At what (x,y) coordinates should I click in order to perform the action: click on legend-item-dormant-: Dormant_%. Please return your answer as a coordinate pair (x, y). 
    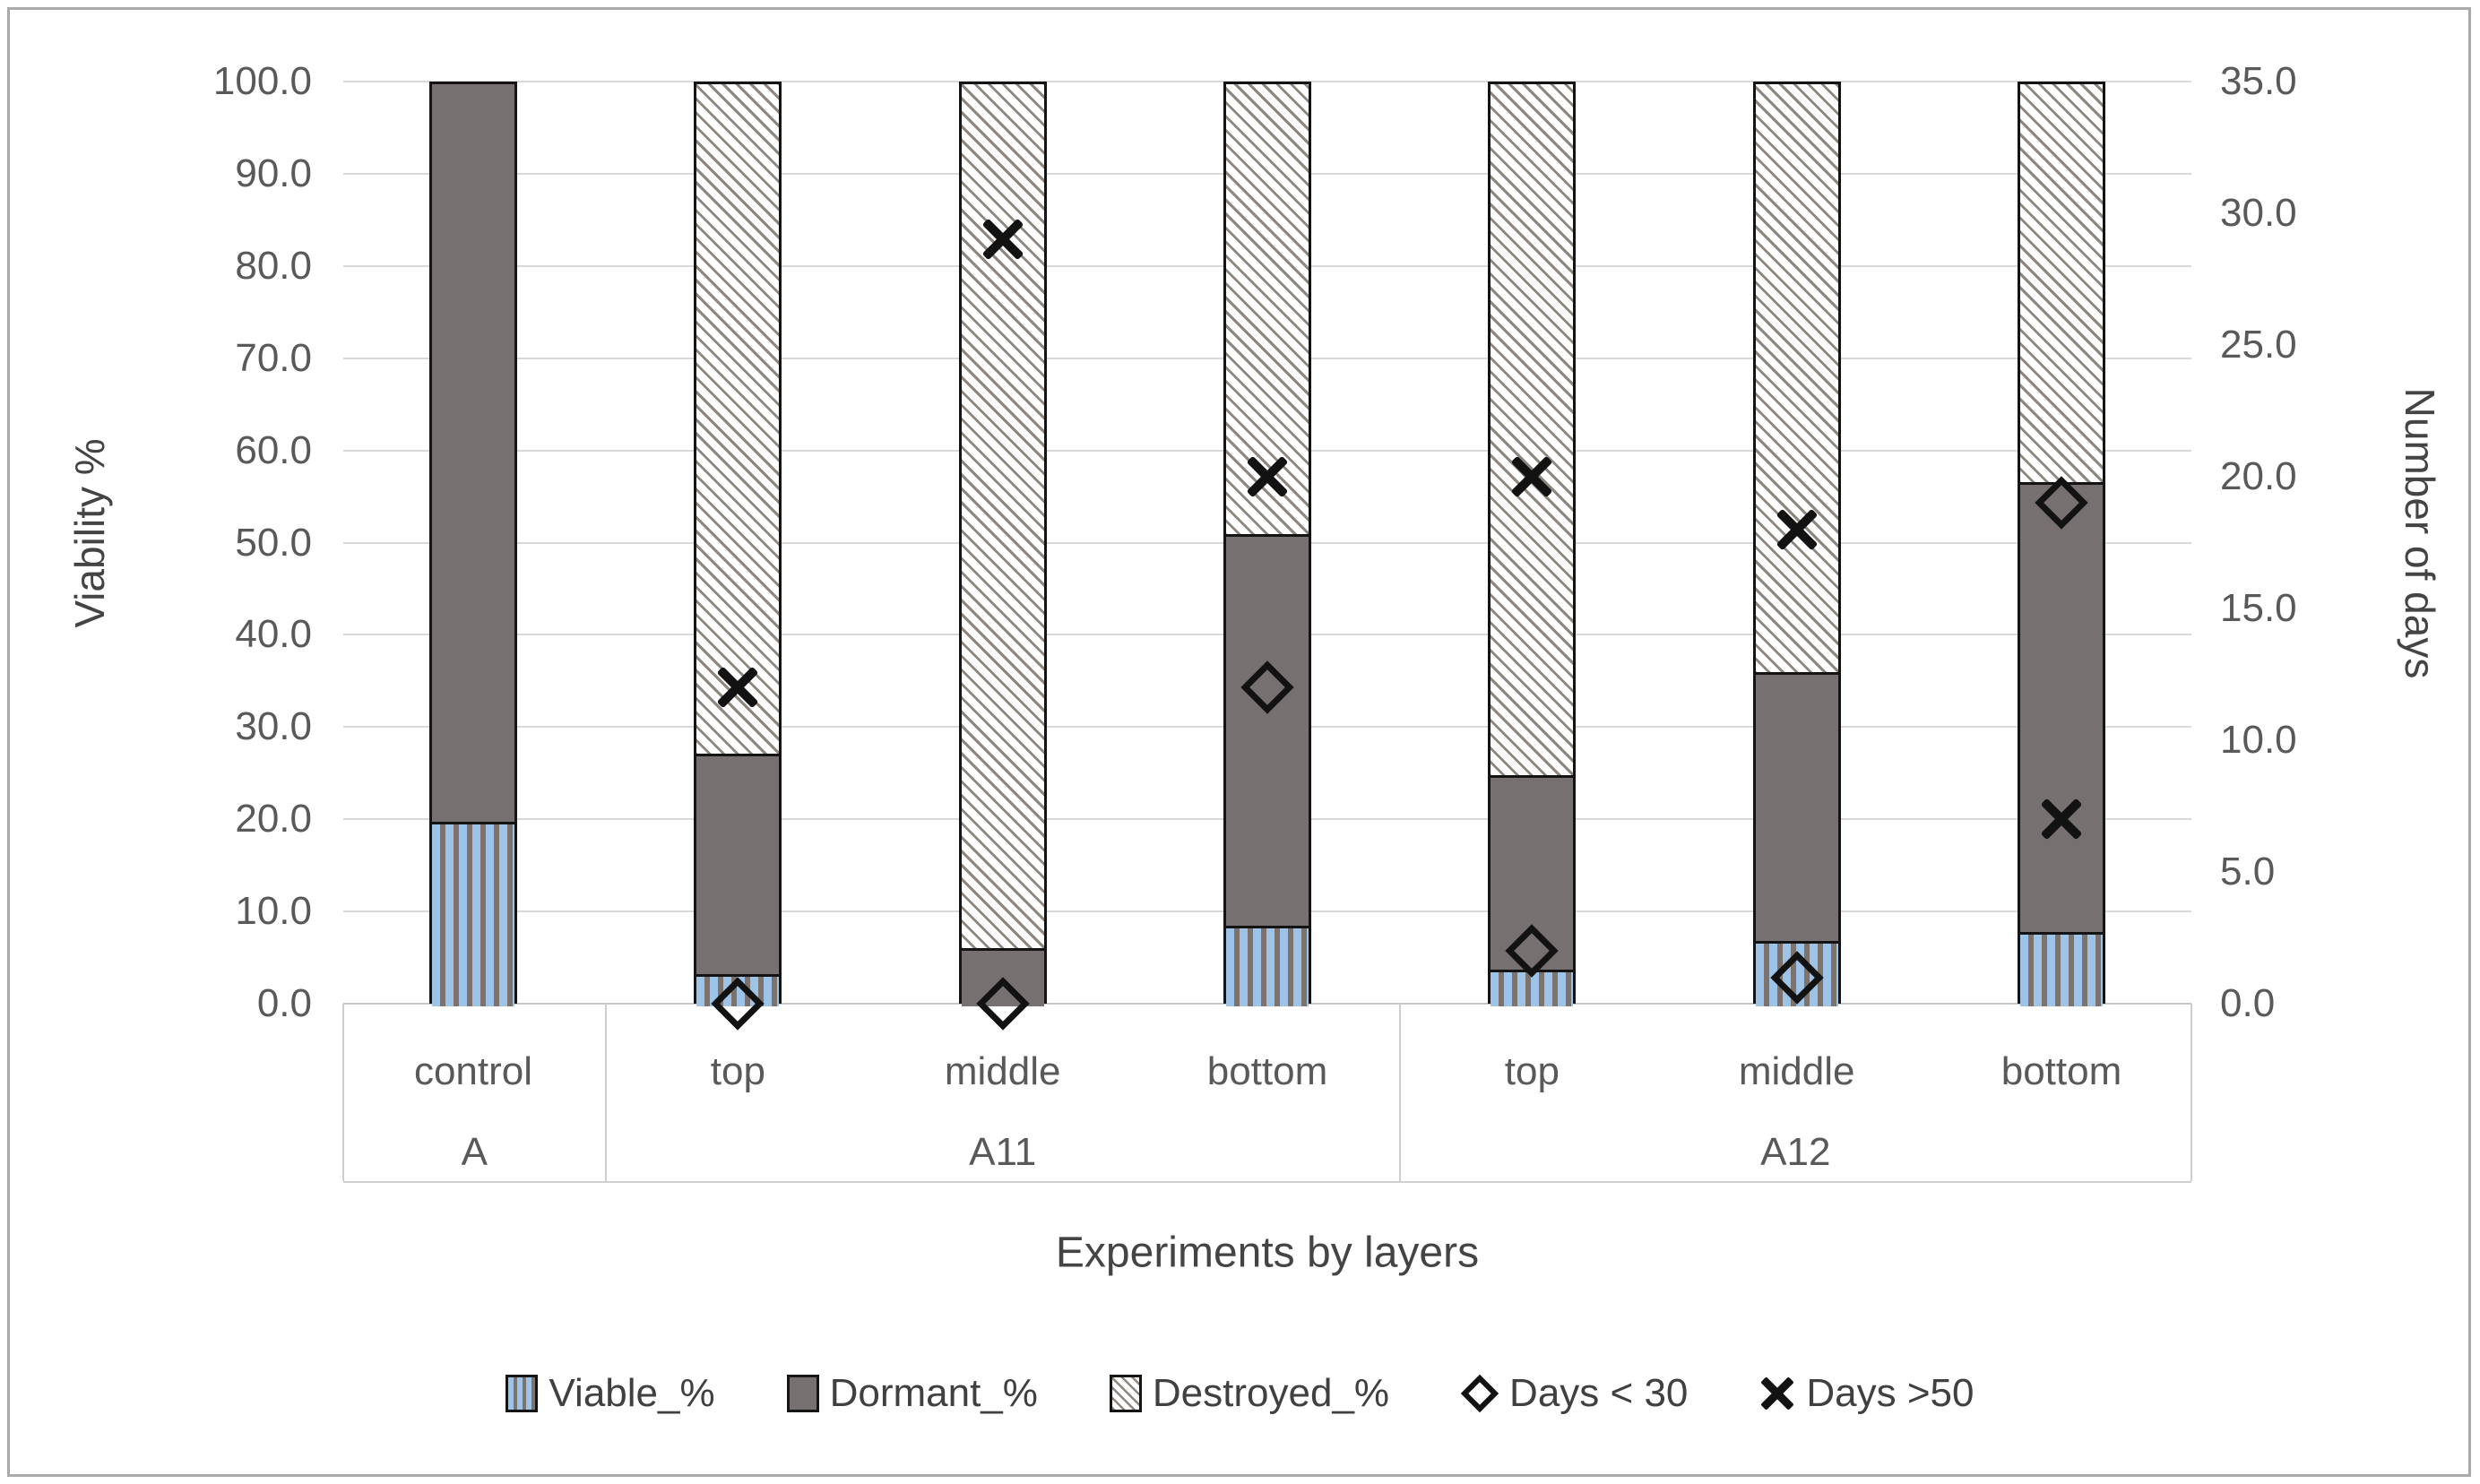
    Looking at the image, I should click on (912, 1393).